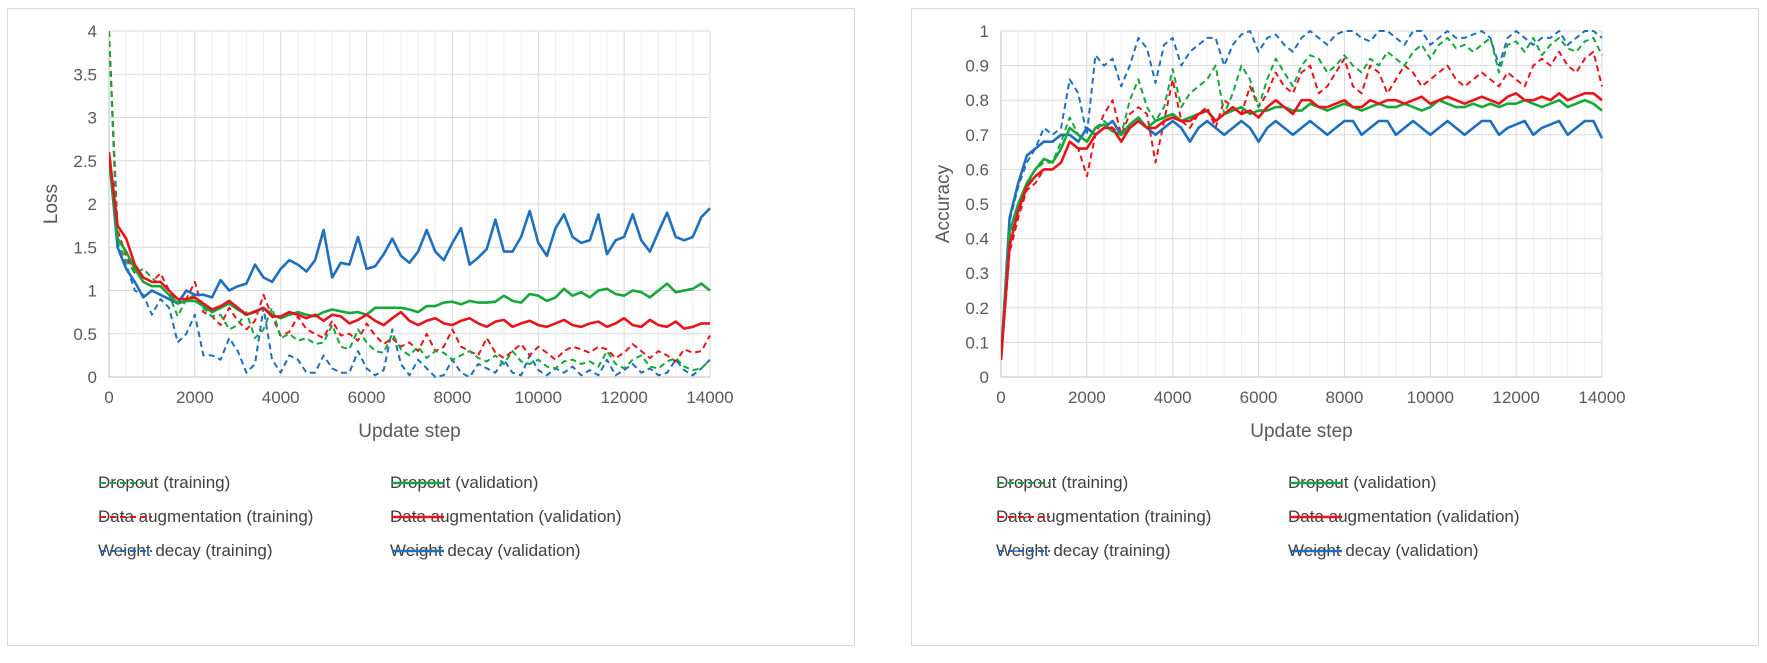 This screenshot has width=1767, height=663. I want to click on y-tick-label: 0.4, so click(977, 239).